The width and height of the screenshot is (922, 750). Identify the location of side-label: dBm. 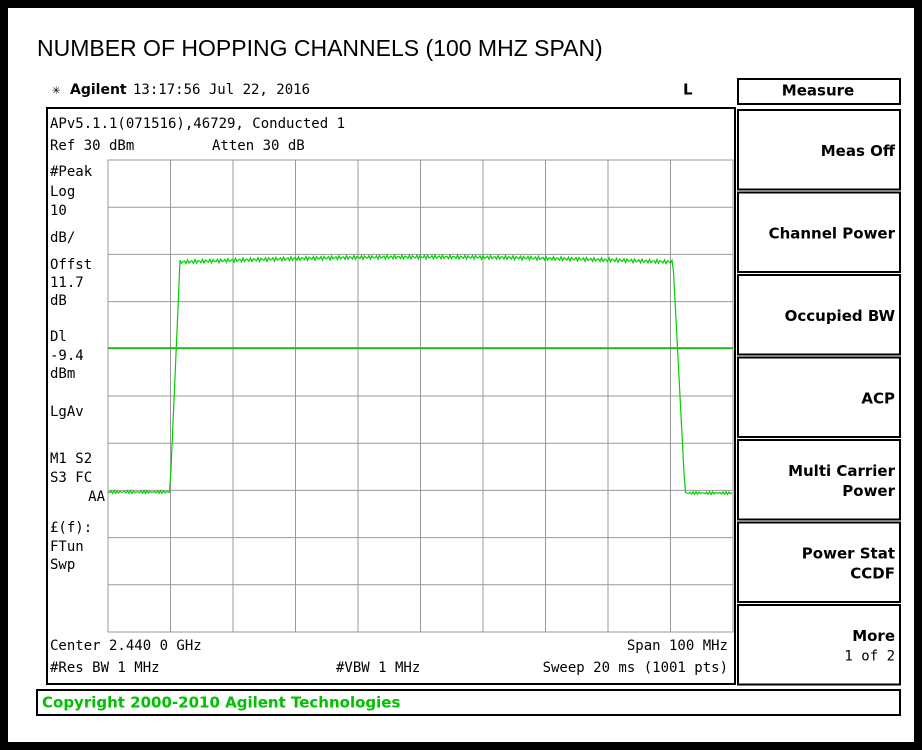
(62, 374).